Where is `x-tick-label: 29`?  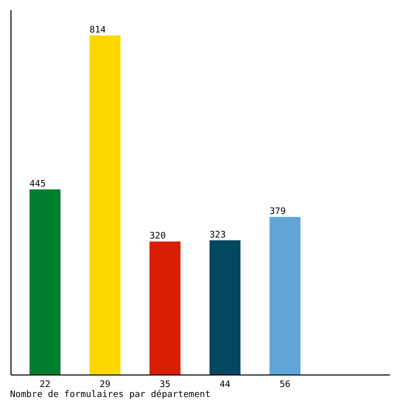 x-tick-label: 29 is located at coordinates (105, 385).